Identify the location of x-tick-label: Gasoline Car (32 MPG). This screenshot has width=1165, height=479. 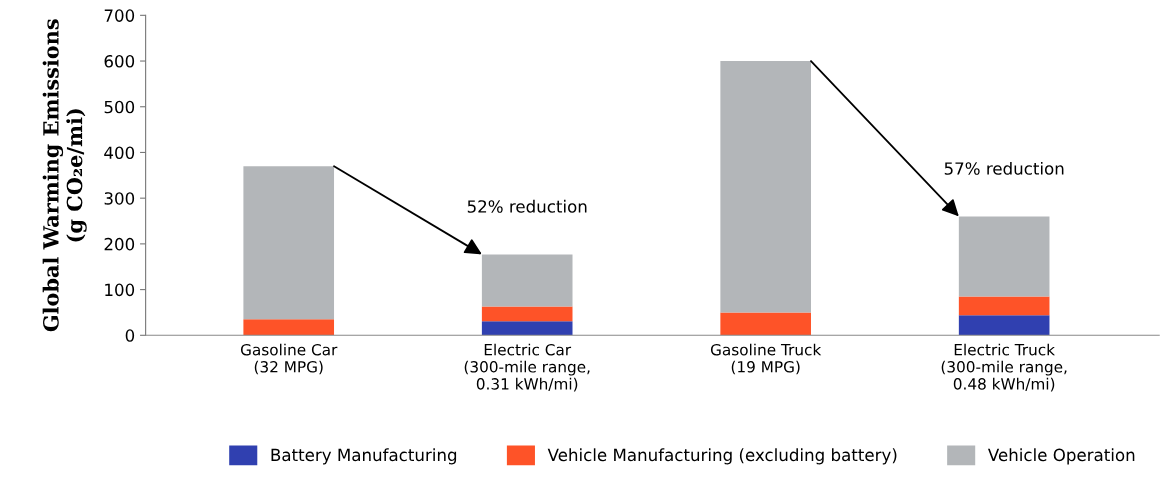
(289, 359).